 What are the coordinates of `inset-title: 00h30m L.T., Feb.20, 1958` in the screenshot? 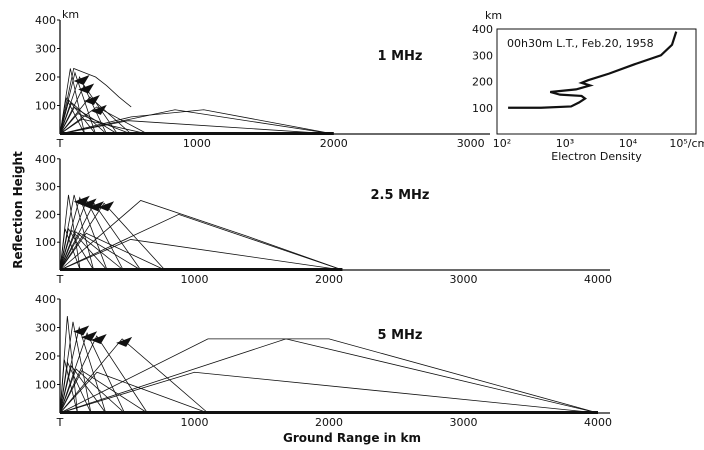 It's located at (580, 43).